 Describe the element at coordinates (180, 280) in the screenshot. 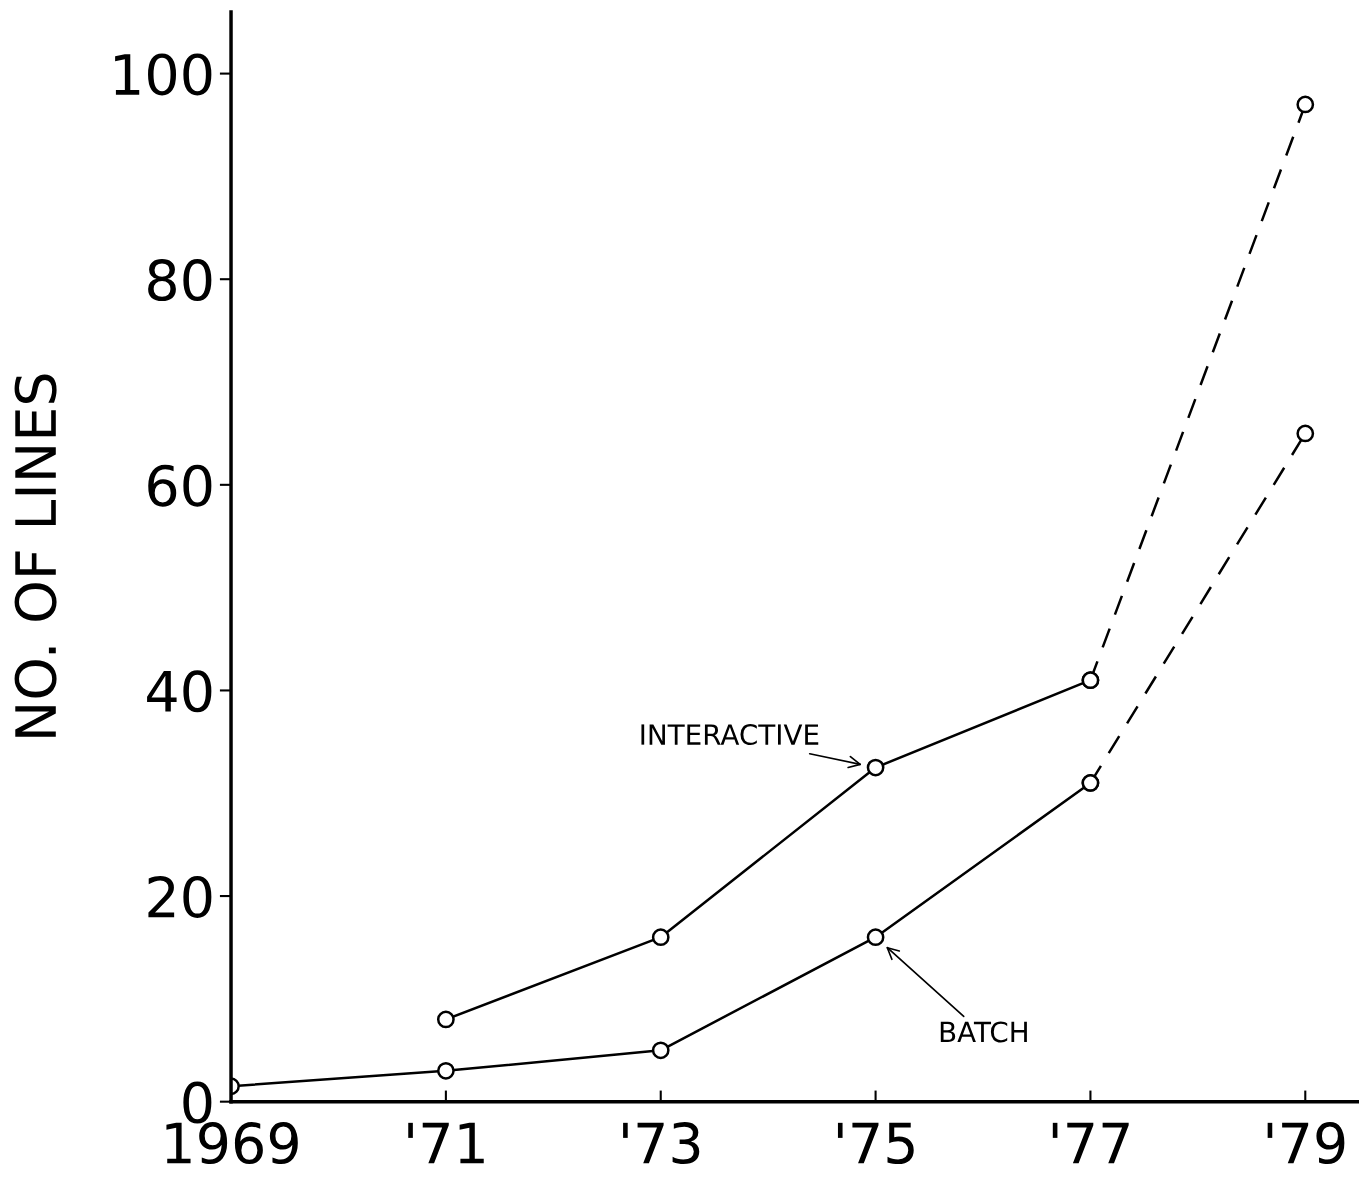

I see `y-tick-label: 80` at that location.